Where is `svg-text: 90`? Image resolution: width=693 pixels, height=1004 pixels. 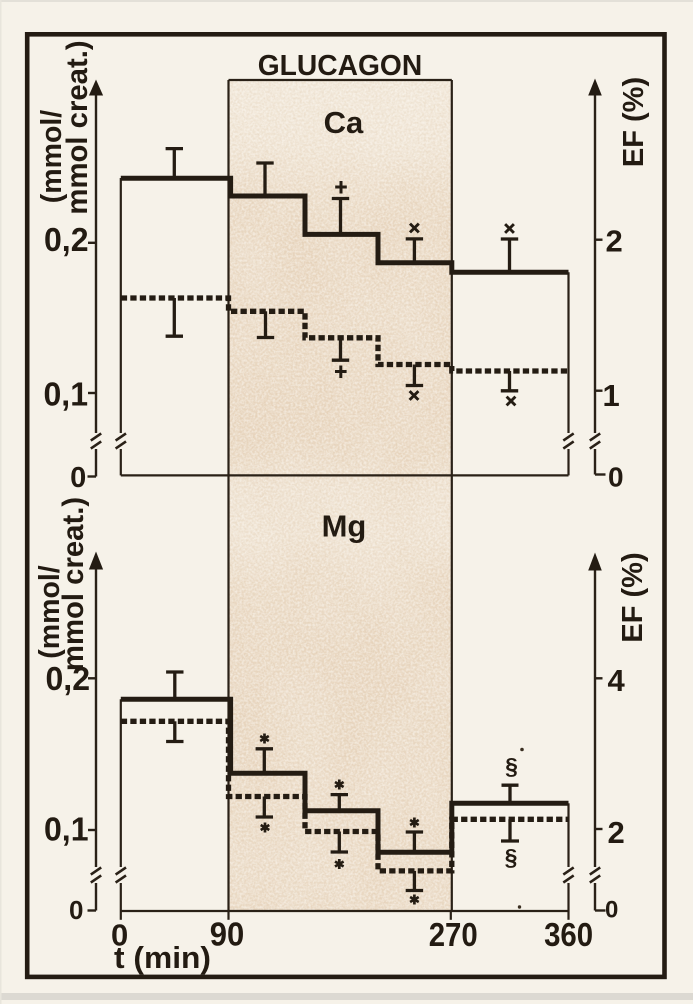 svg-text: 90 is located at coordinates (227, 933).